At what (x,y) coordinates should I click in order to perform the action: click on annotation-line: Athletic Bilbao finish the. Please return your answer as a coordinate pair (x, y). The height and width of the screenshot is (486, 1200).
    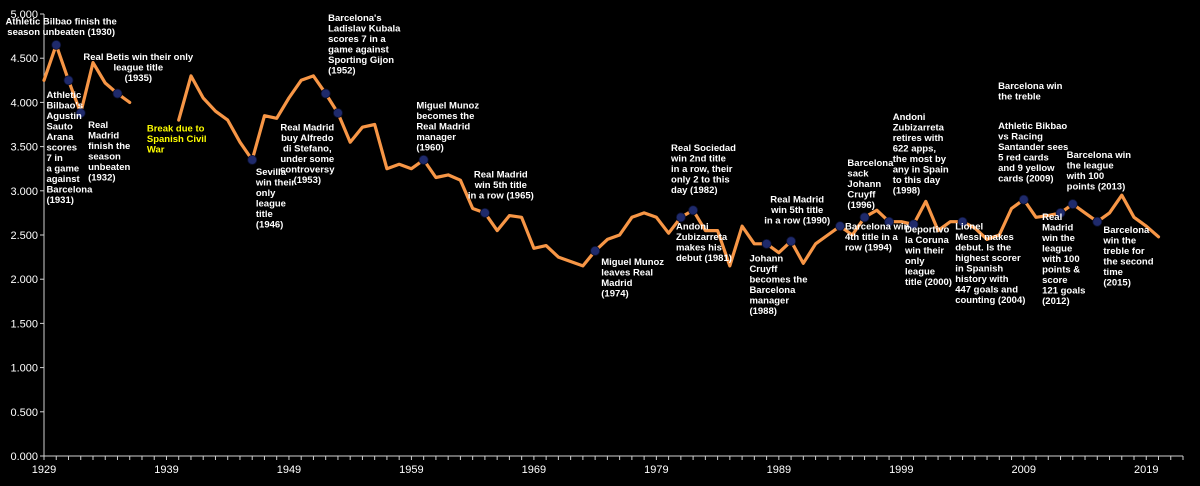
    Looking at the image, I should click on (60, 22).